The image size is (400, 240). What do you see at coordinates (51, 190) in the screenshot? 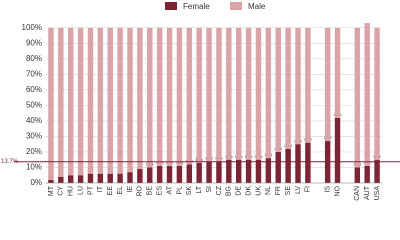
I see `x-tick-label: MT` at bounding box center [51, 190].